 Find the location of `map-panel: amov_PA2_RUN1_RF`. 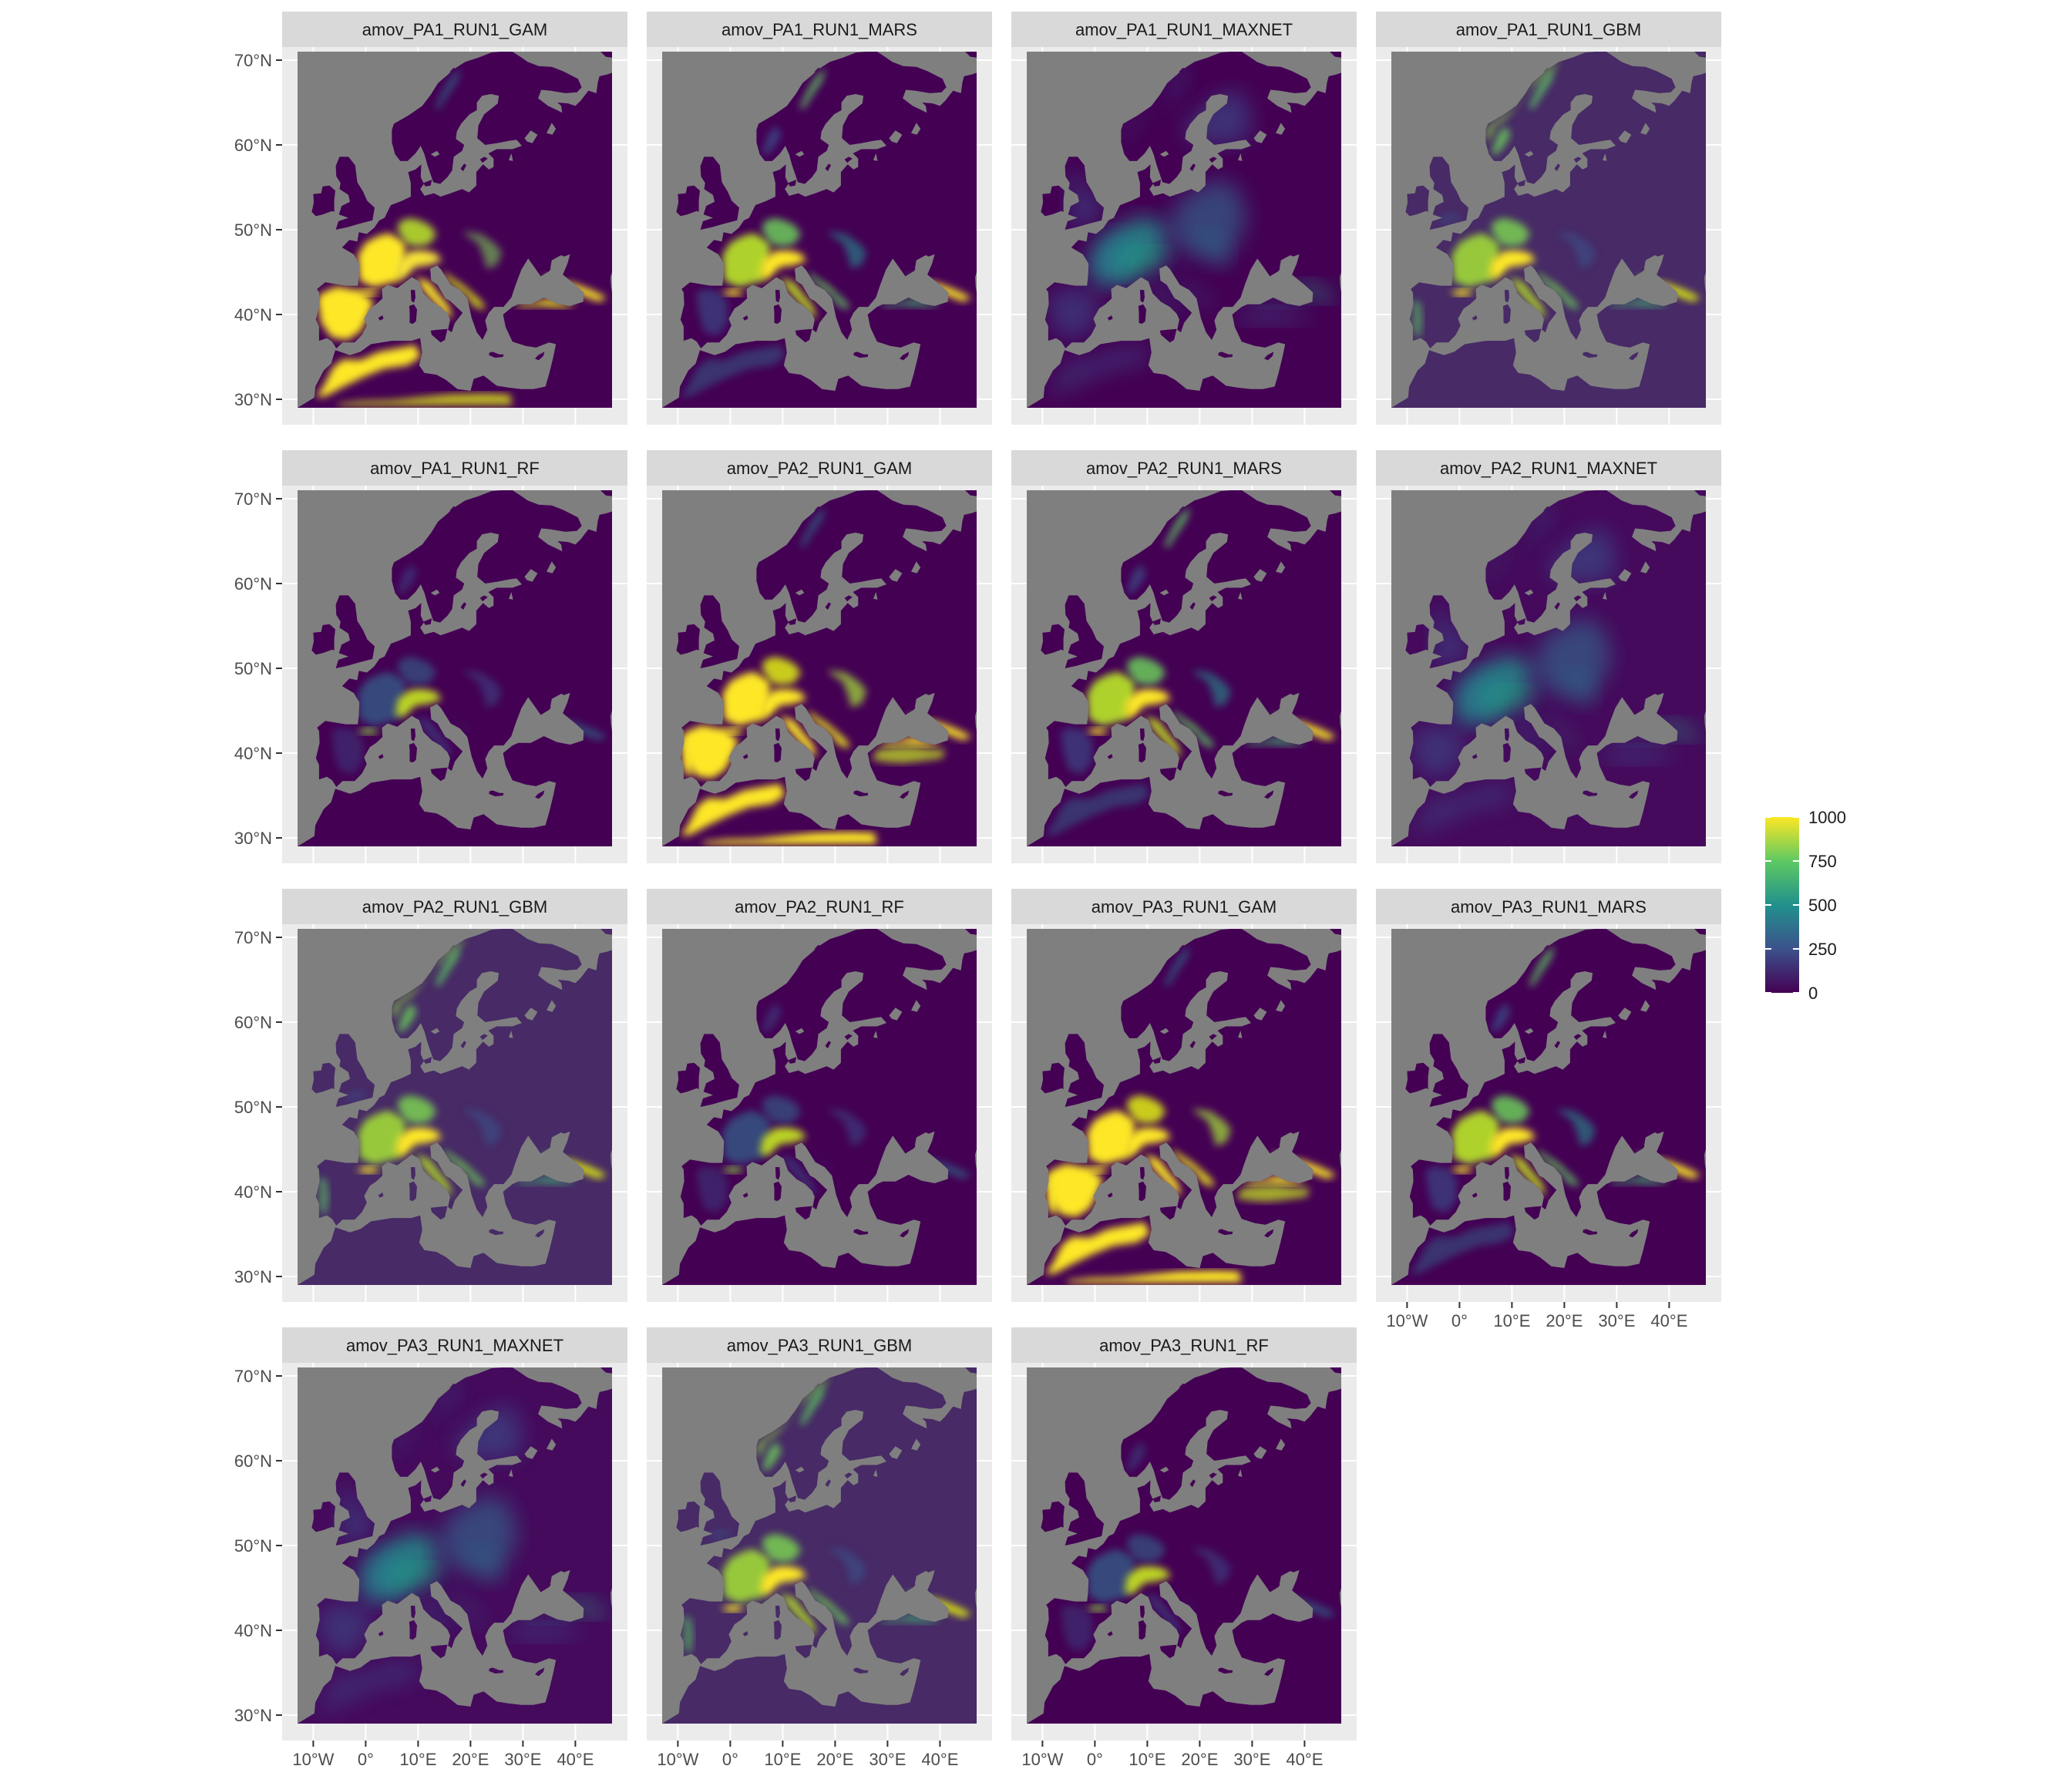

map-panel: amov_PA2_RUN1_RF is located at coordinates (820, 1095).